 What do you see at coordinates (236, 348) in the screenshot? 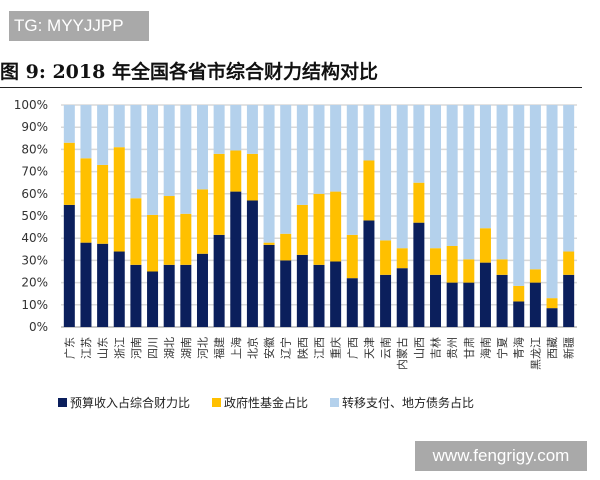
I see `x-tick-label: 上海` at bounding box center [236, 348].